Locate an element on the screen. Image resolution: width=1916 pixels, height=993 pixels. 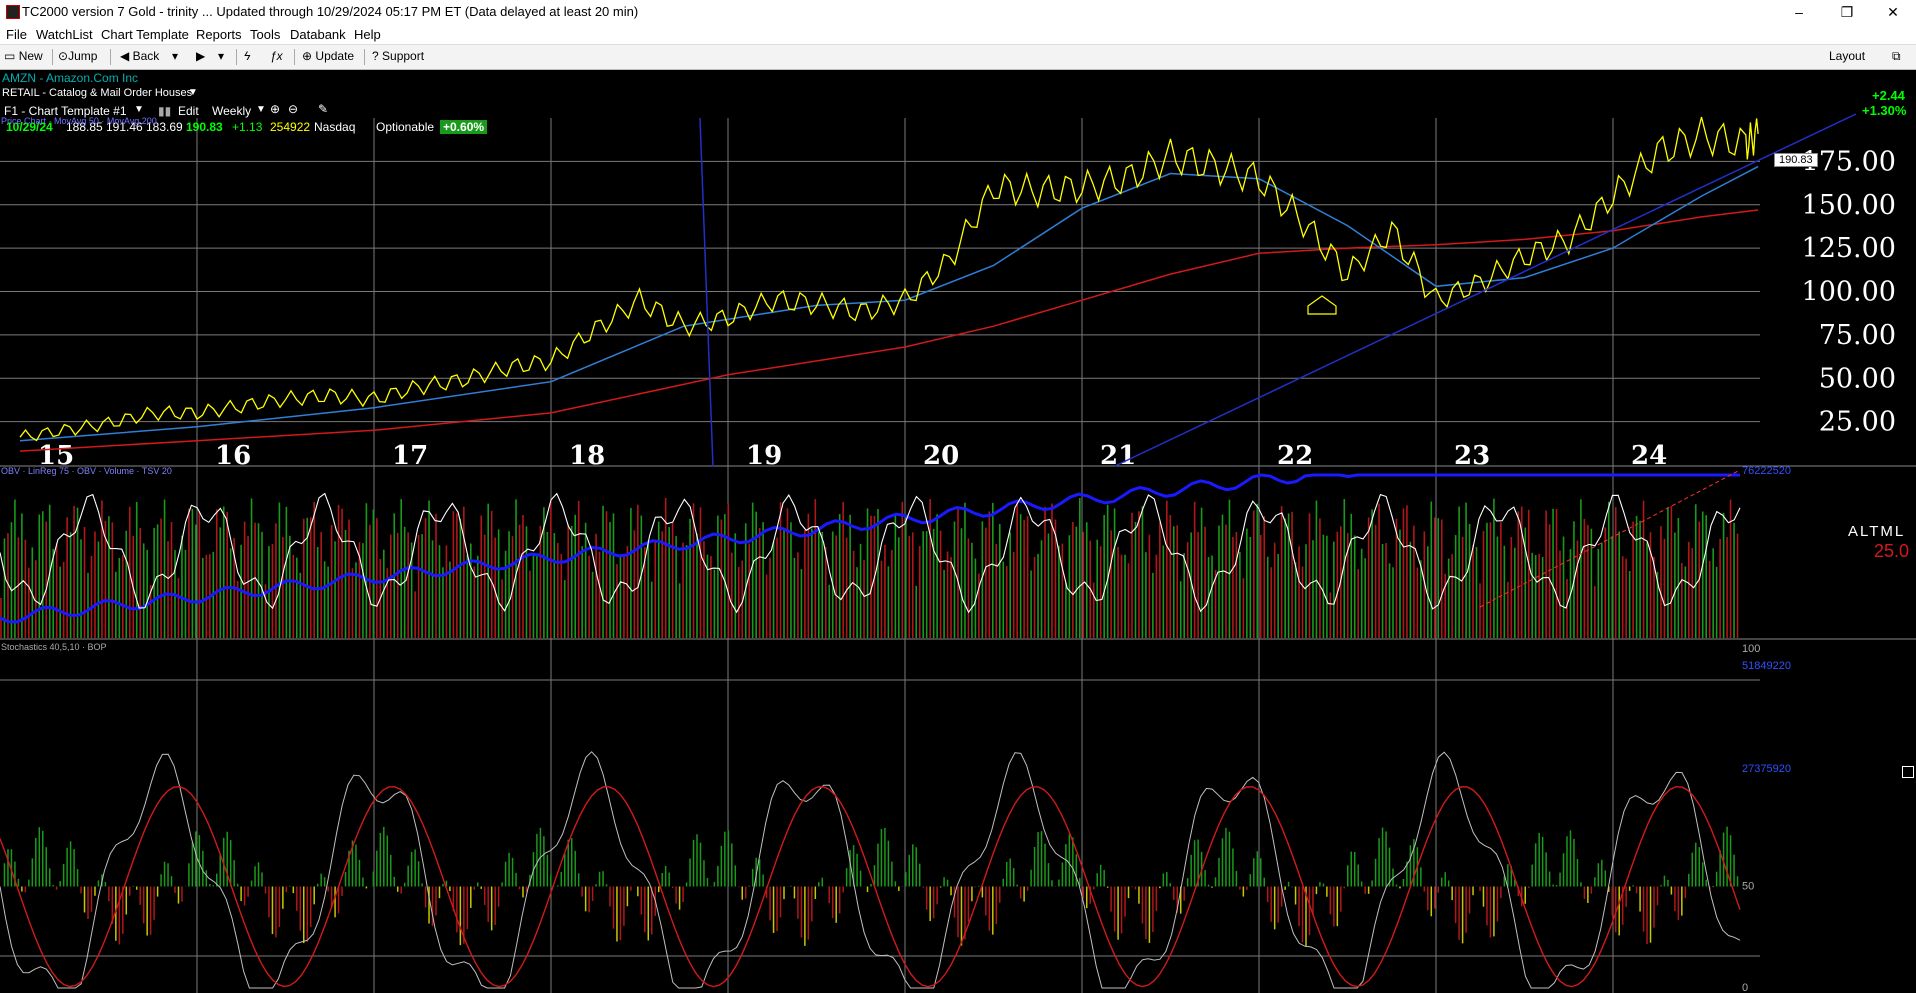
industry-label: RETAIL - Catalog & Mail Order Houses is located at coordinates (97, 93).